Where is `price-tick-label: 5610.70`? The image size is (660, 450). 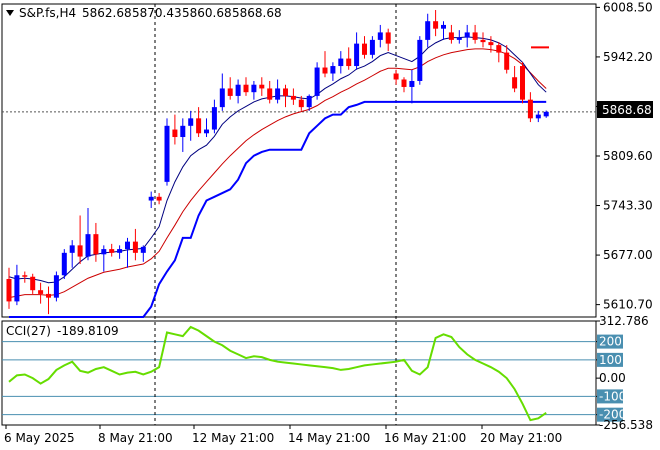 price-tick-label: 5610.70 is located at coordinates (628, 305).